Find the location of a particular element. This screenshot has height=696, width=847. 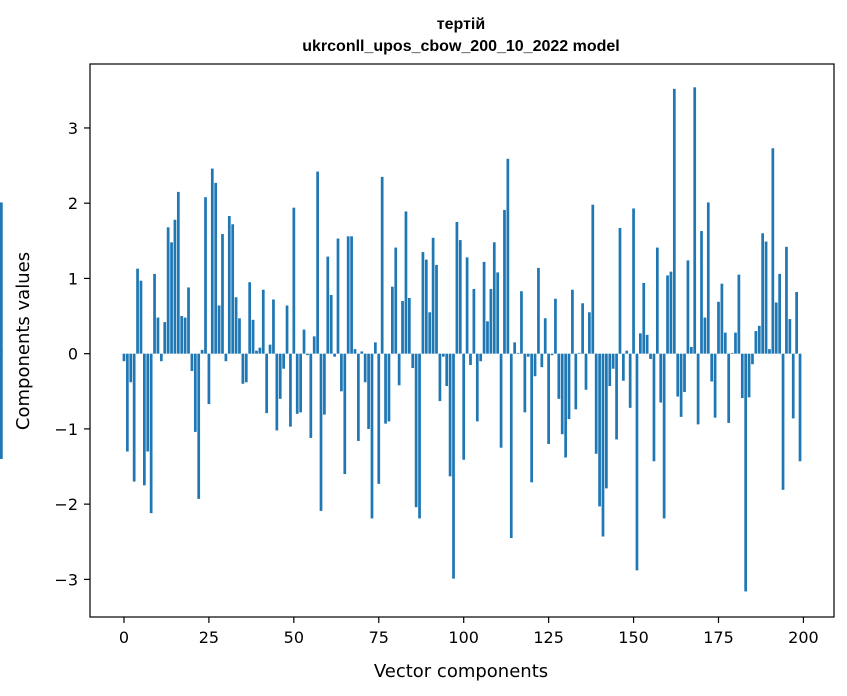

y-tick-label: −3 is located at coordinates (66, 579).